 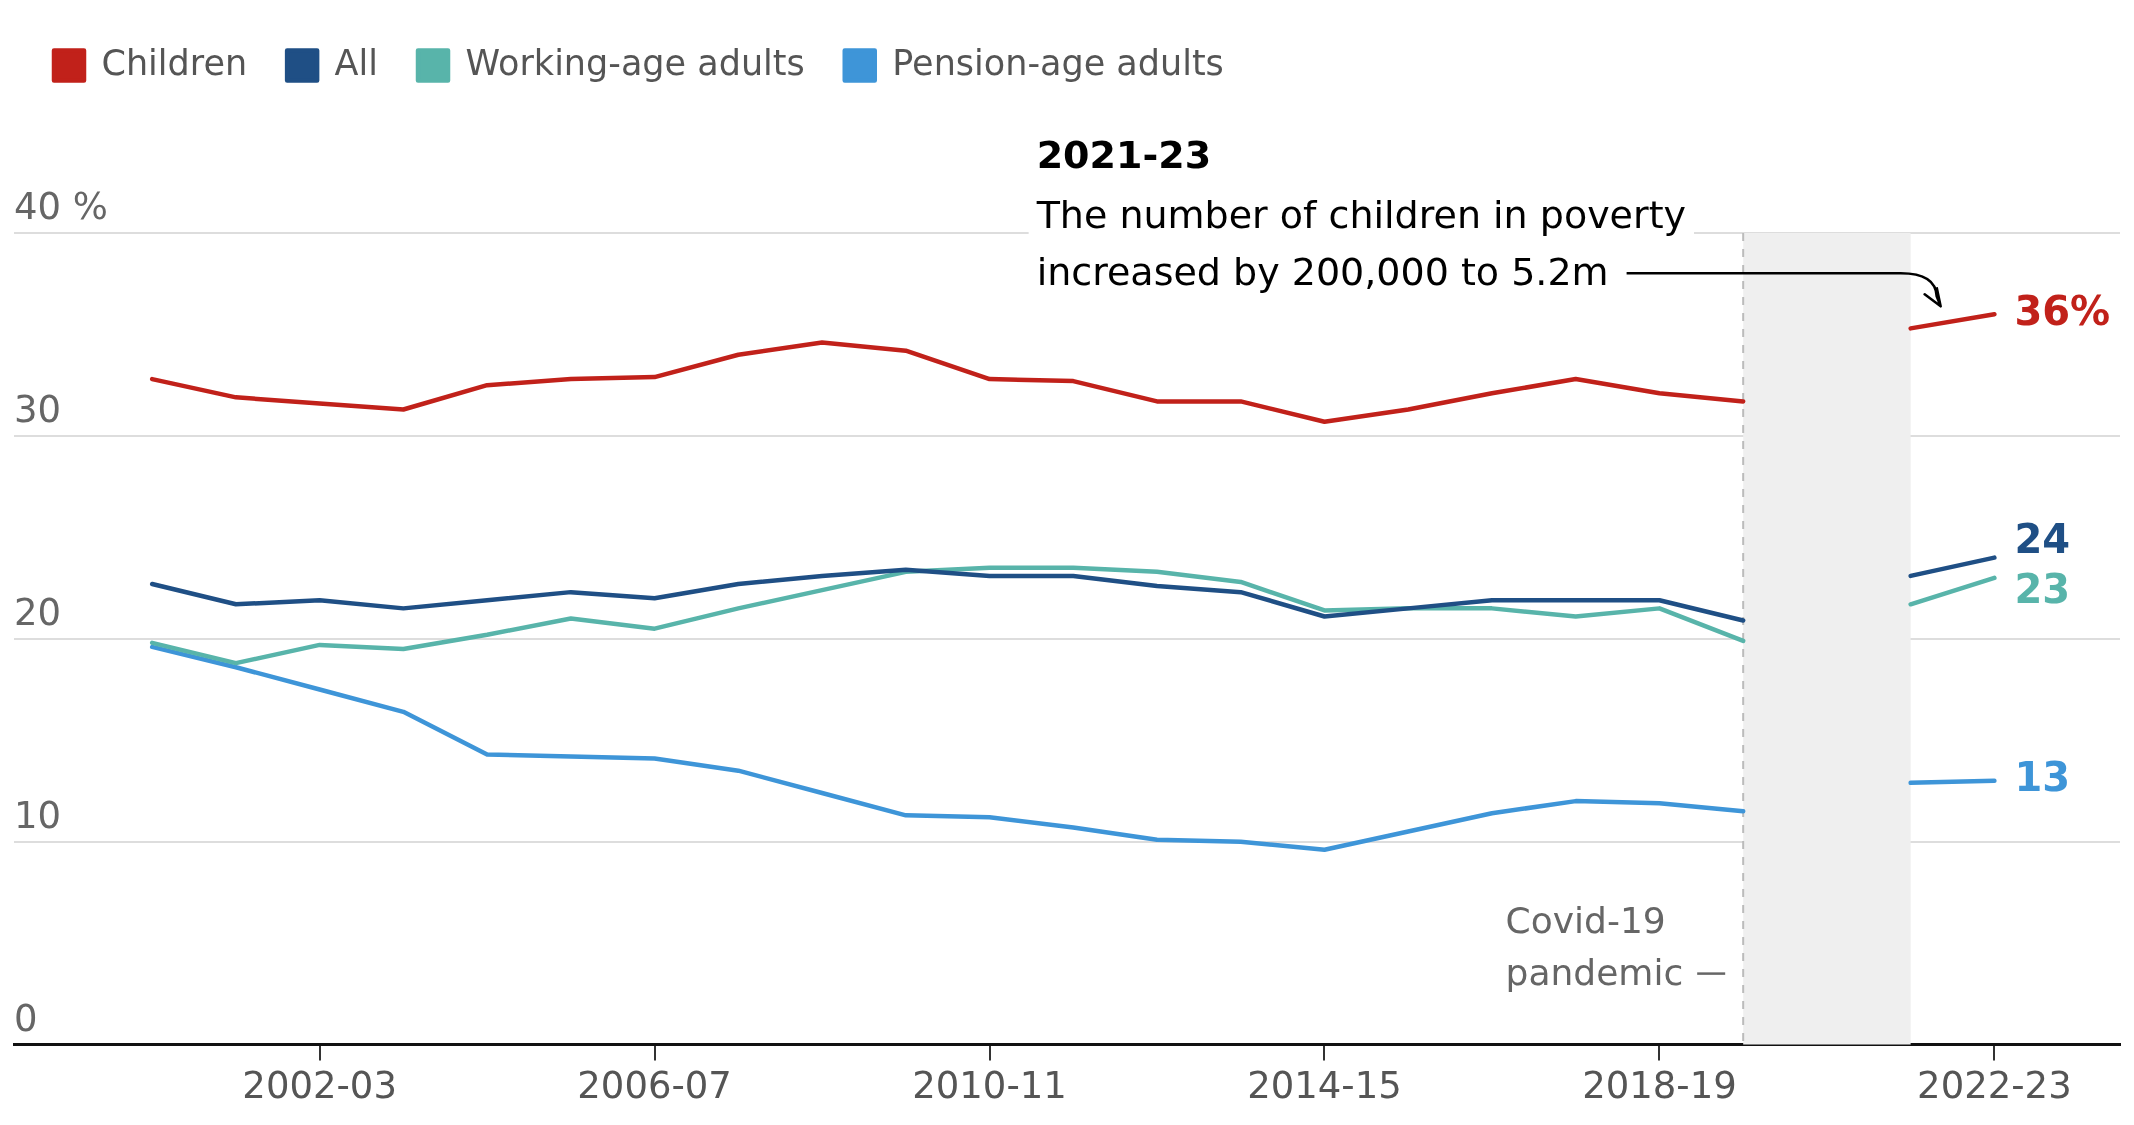 I want to click on legend-label: Working-age adults, so click(x=635, y=62).